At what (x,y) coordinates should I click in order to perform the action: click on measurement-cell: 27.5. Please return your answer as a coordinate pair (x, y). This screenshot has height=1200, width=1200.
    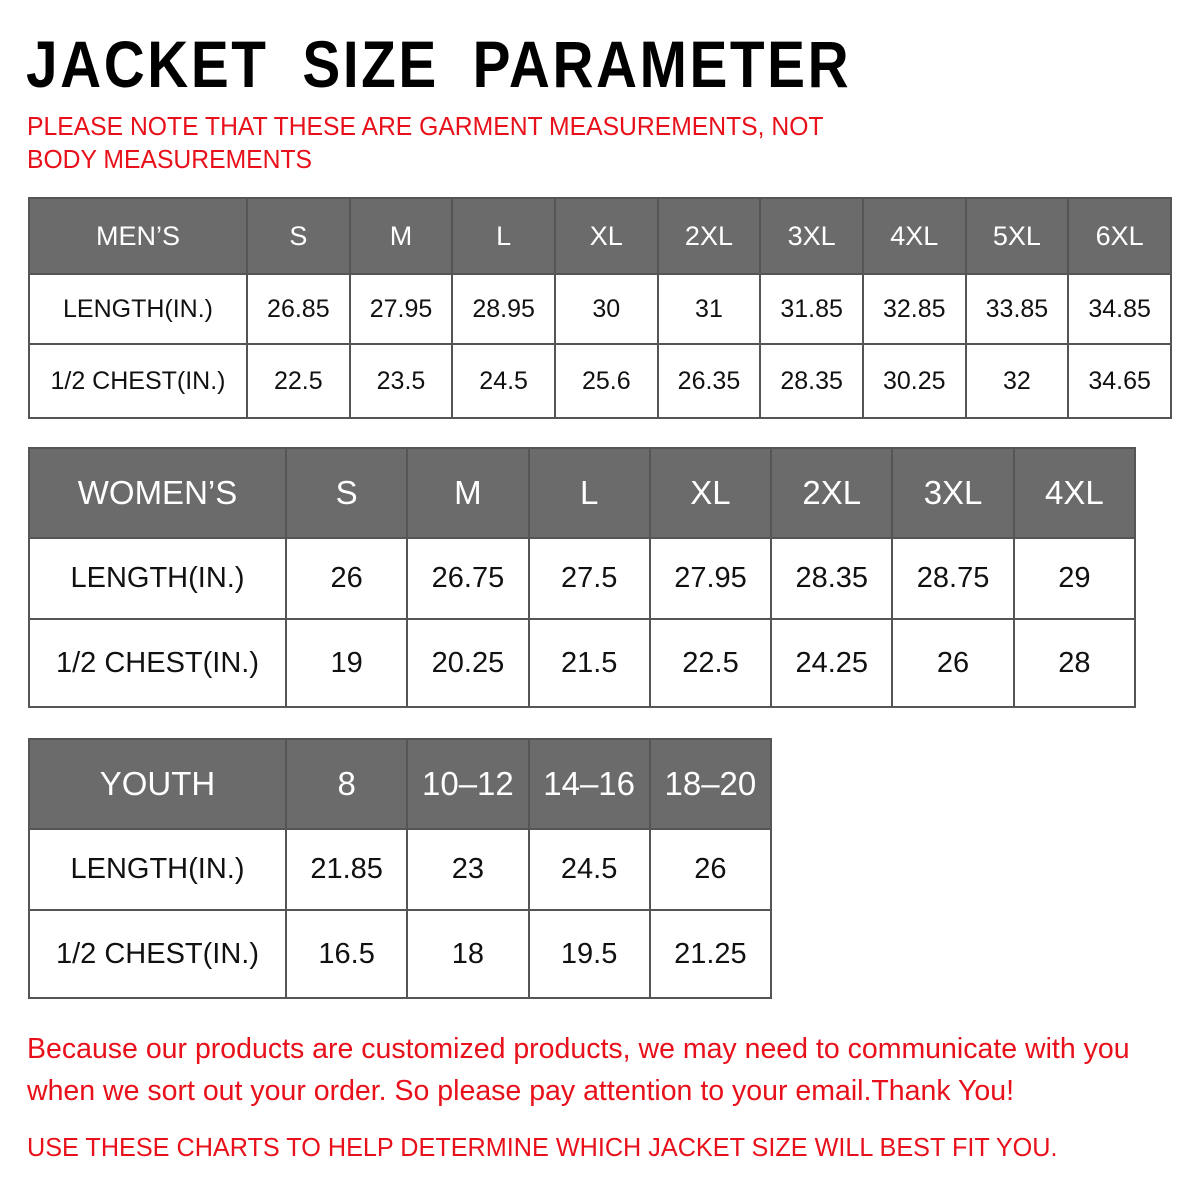
    Looking at the image, I should click on (589, 578).